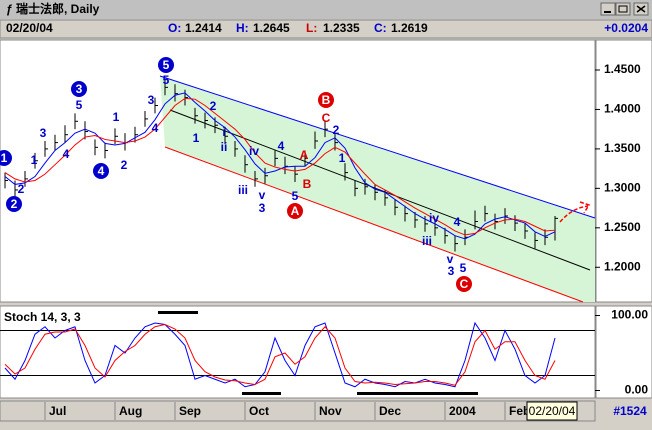 Image resolution: width=652 pixels, height=430 pixels. Describe the element at coordinates (271, 28) in the screenshot. I see `field-value: 1.2645` at that location.